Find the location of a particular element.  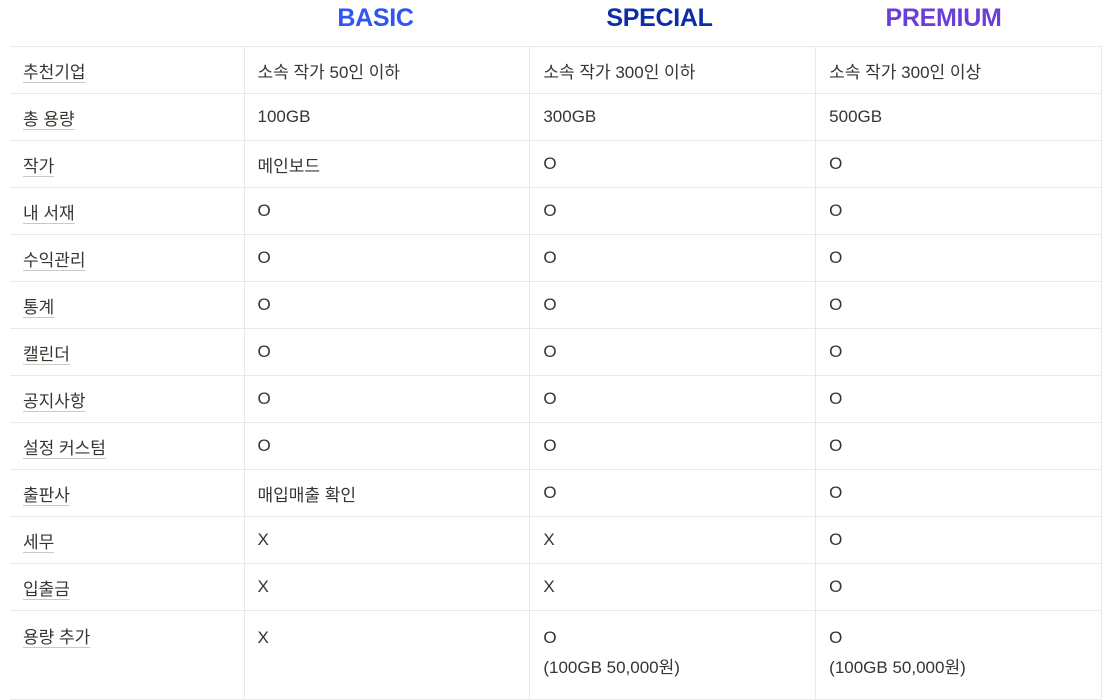

feature-cell: 설정 커스텀 is located at coordinates (127, 446).